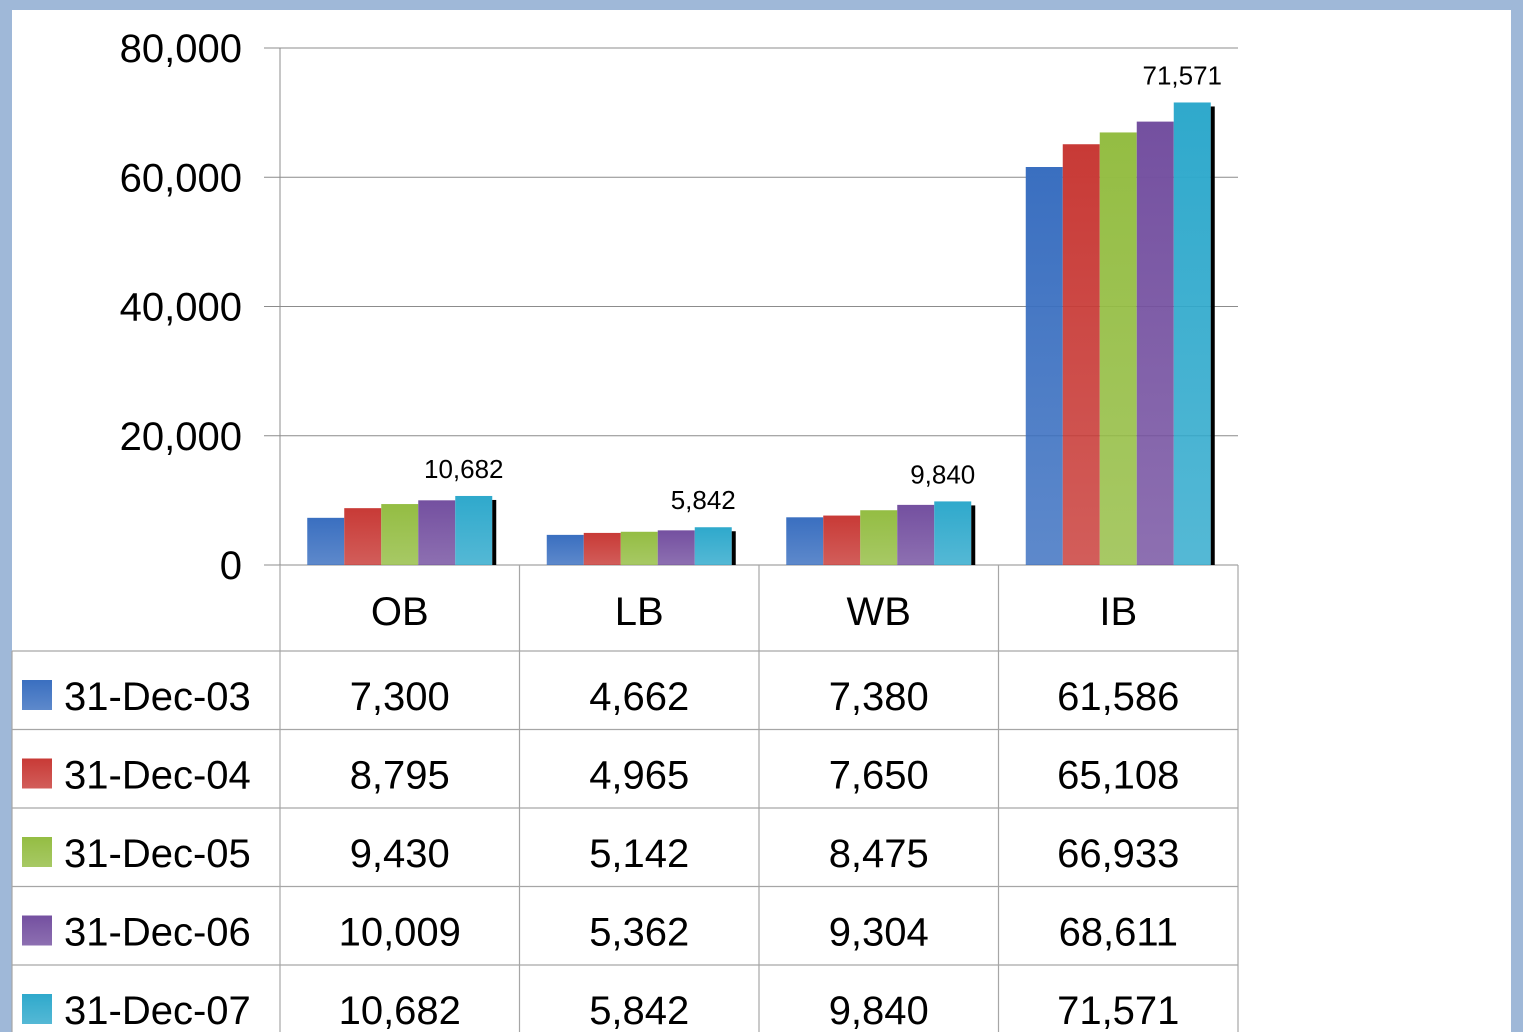 The width and height of the screenshot is (1523, 1032). I want to click on table-cell: 9,430, so click(400, 854).